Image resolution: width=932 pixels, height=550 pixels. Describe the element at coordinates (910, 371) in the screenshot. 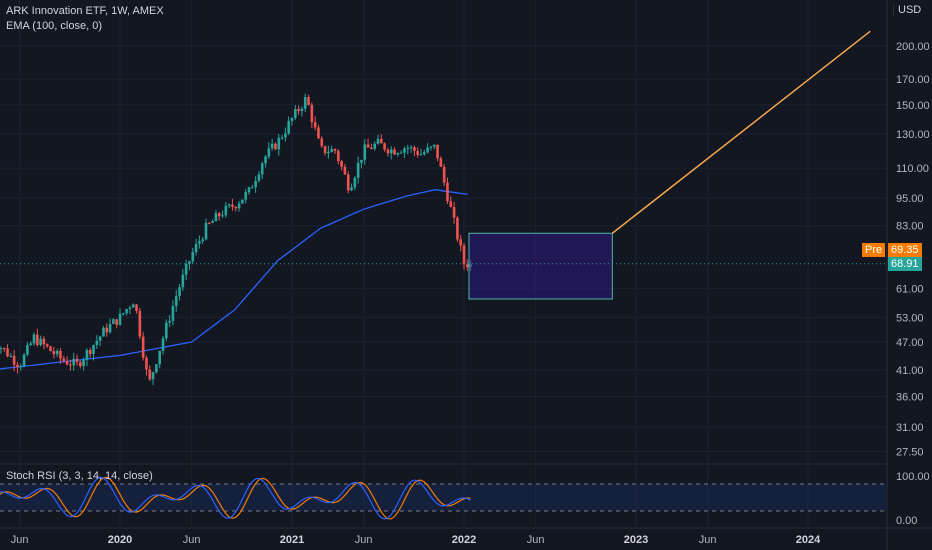

I see `price-tick-label: 41.00` at that location.